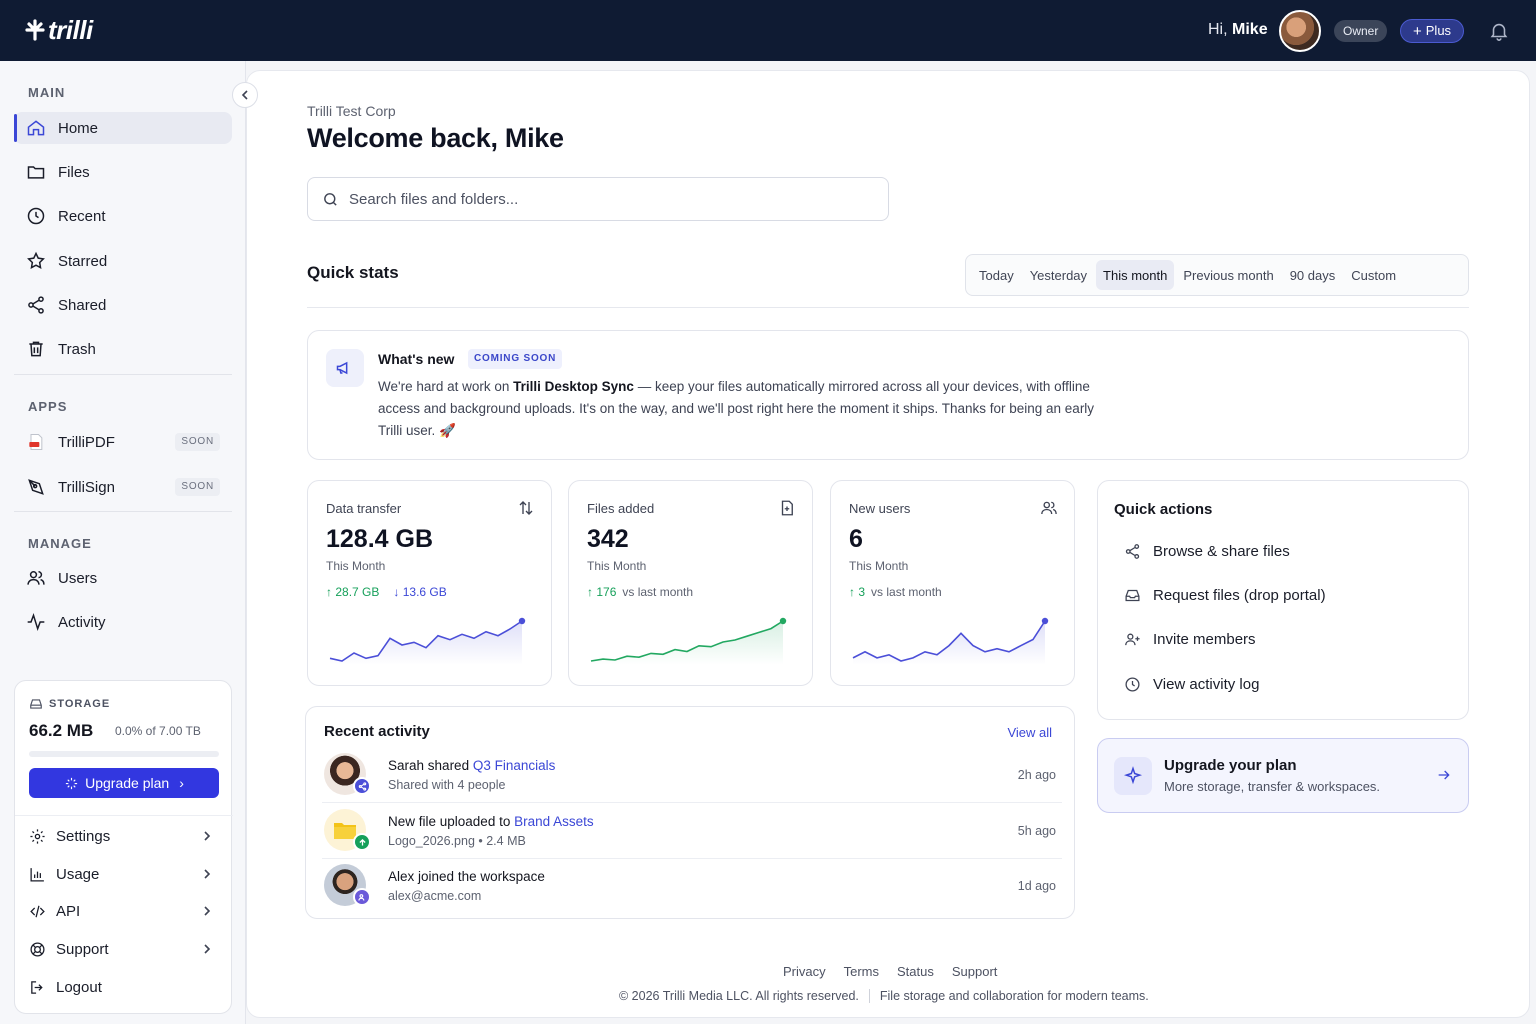 This screenshot has height=1024, width=1536. Describe the element at coordinates (1239, 595) in the screenshot. I see `quick-action-label: Request files (drop portal)` at that location.